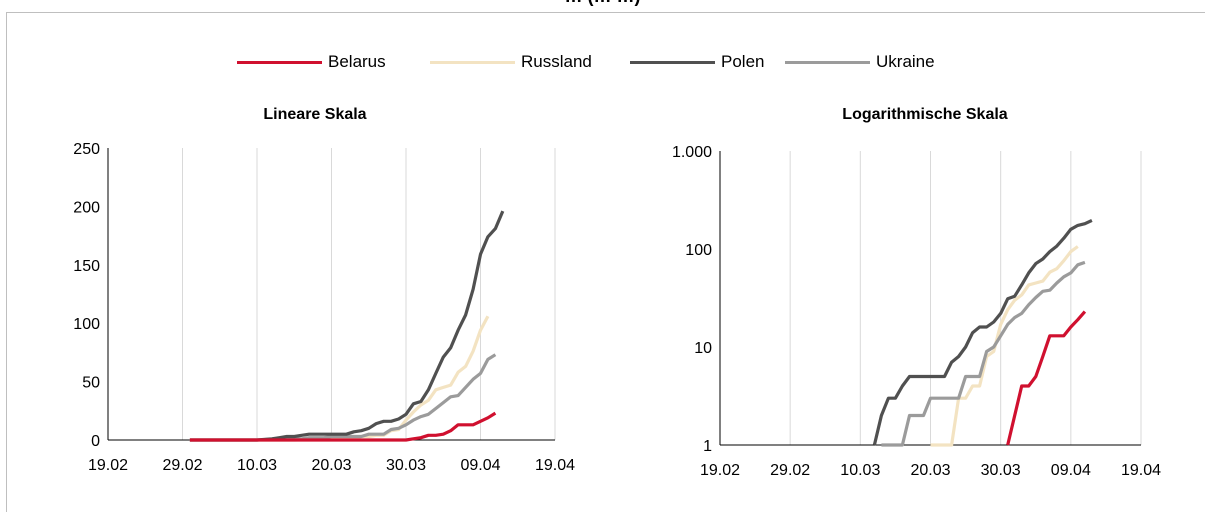 The height and width of the screenshot is (512, 1205). What do you see at coordinates (692, 152) in the screenshot?
I see `y-tick-label: 1.000` at bounding box center [692, 152].